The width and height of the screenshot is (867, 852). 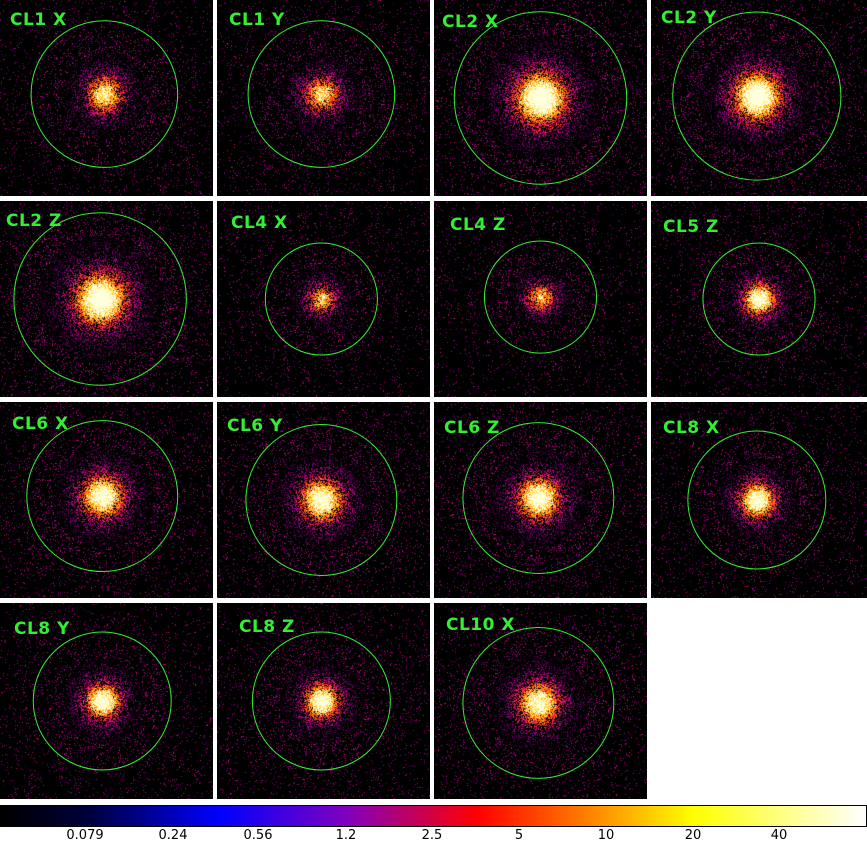 I want to click on cluster-panel: CL2 Z, so click(x=106, y=299).